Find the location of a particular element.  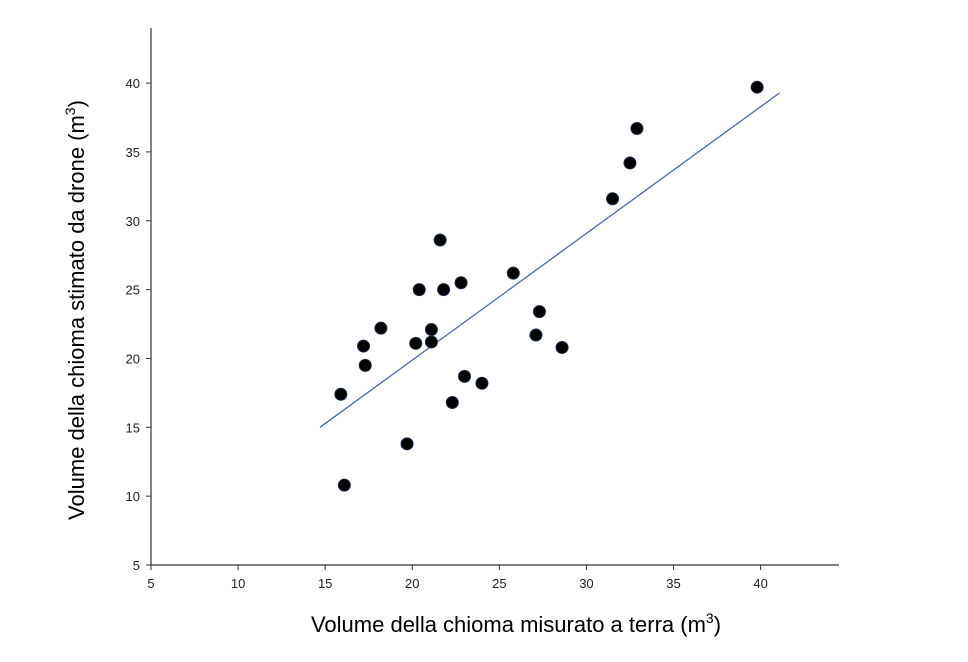

x-tick-label: 20 is located at coordinates (412, 583).